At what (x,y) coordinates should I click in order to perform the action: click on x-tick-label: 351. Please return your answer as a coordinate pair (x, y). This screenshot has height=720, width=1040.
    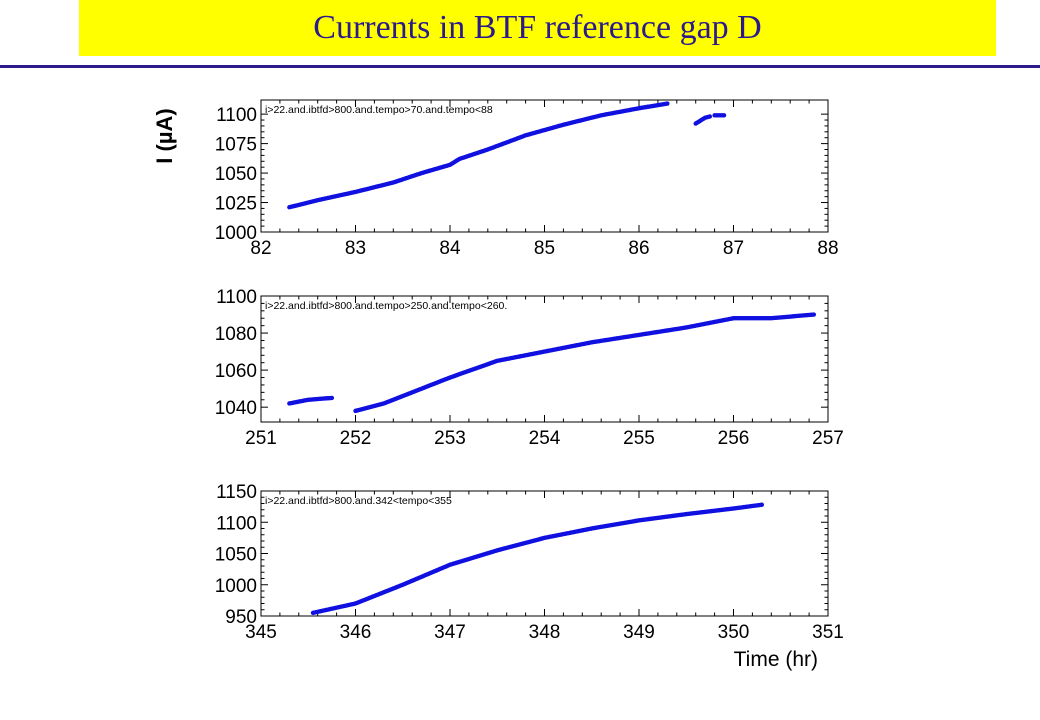
    Looking at the image, I should click on (828, 632).